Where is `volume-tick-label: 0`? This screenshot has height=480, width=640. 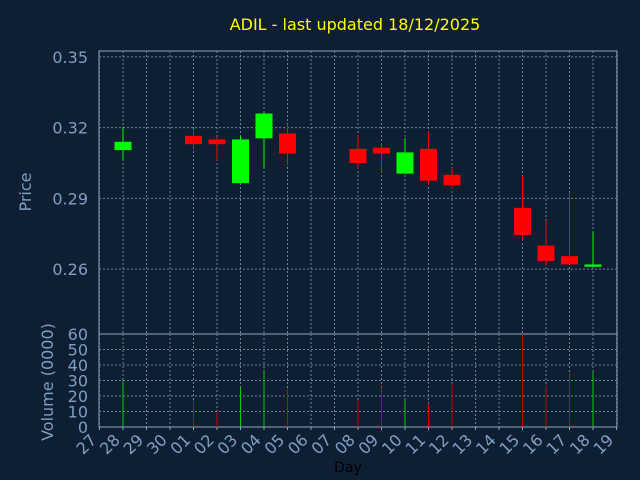
volume-tick-label: 0 is located at coordinates (83, 427).